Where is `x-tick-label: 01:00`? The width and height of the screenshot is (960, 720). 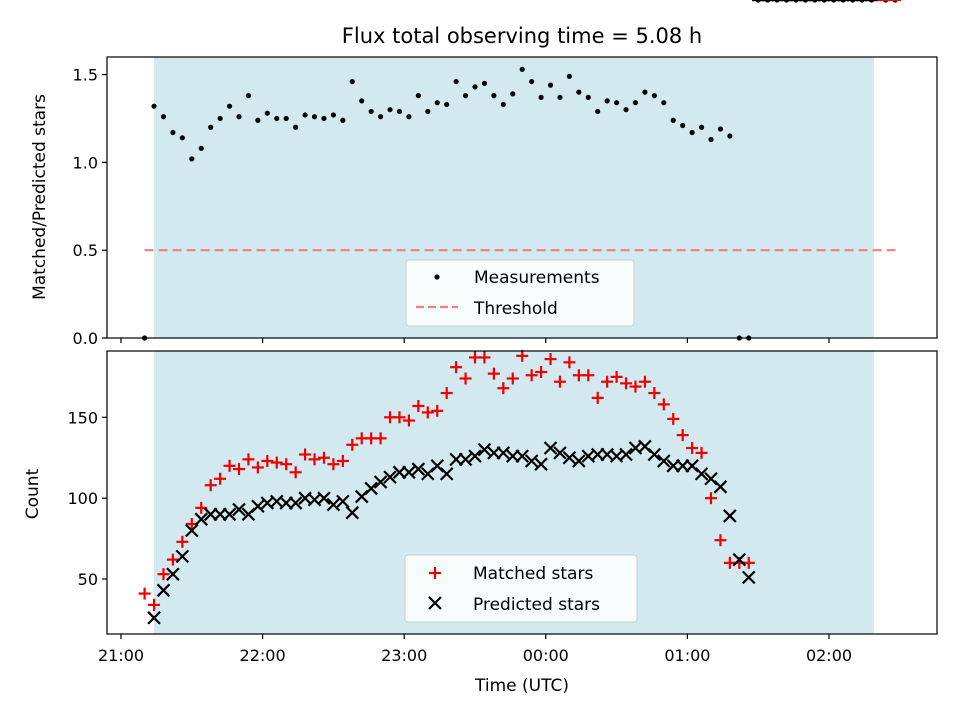 x-tick-label: 01:00 is located at coordinates (687, 655).